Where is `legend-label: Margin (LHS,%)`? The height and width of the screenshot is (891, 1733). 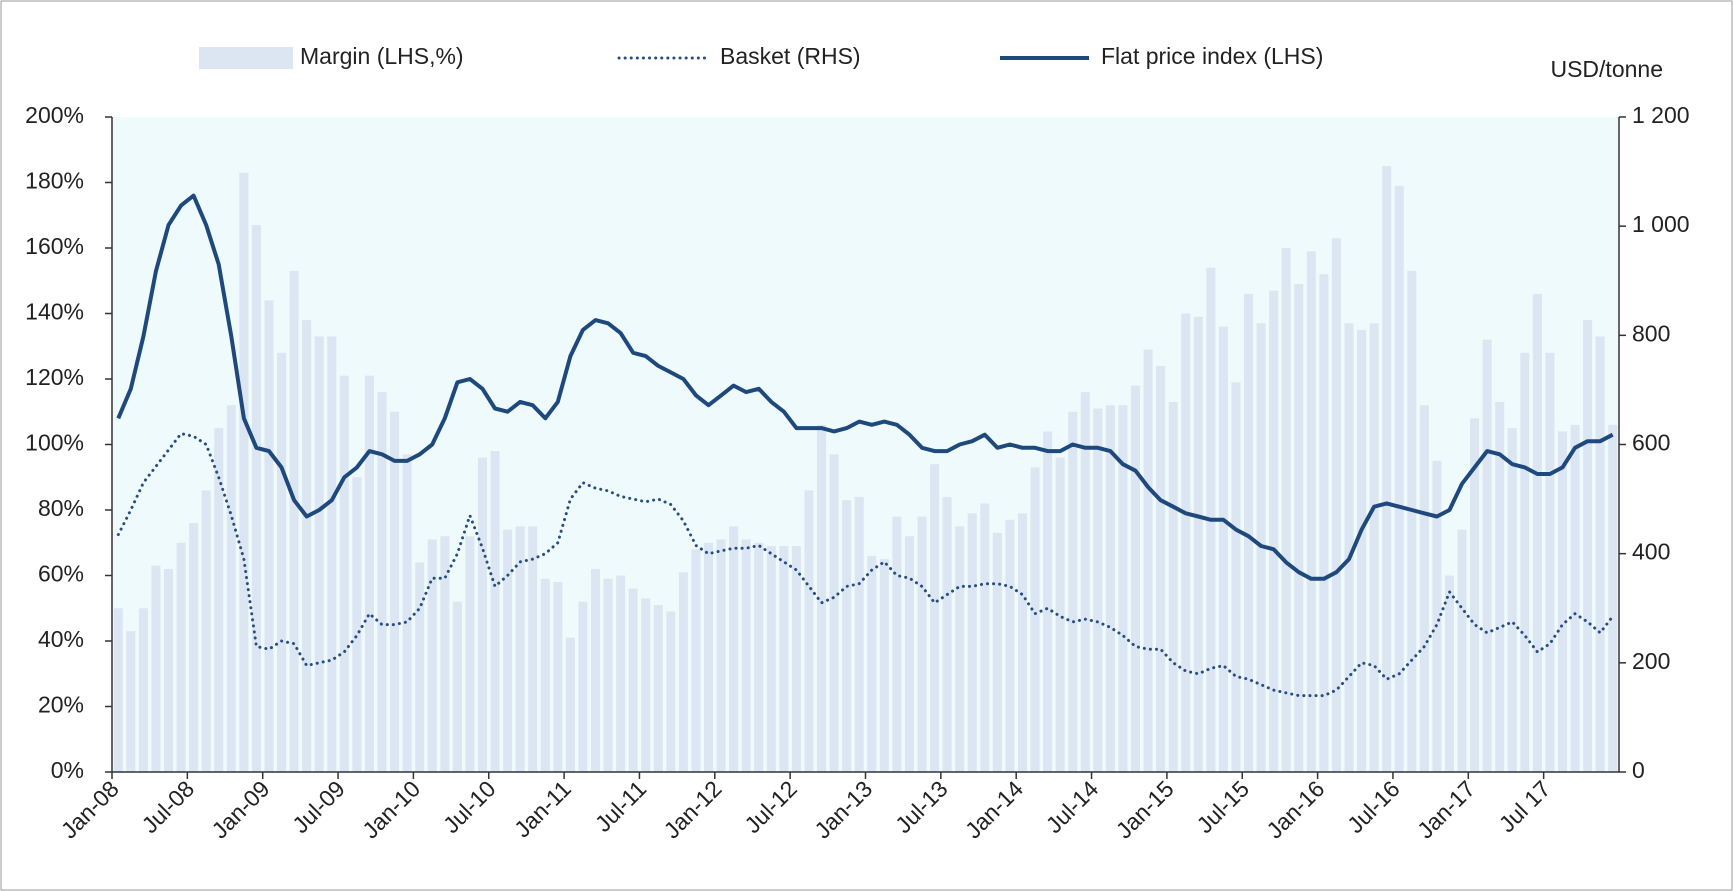
legend-label: Margin (LHS,%) is located at coordinates (382, 56).